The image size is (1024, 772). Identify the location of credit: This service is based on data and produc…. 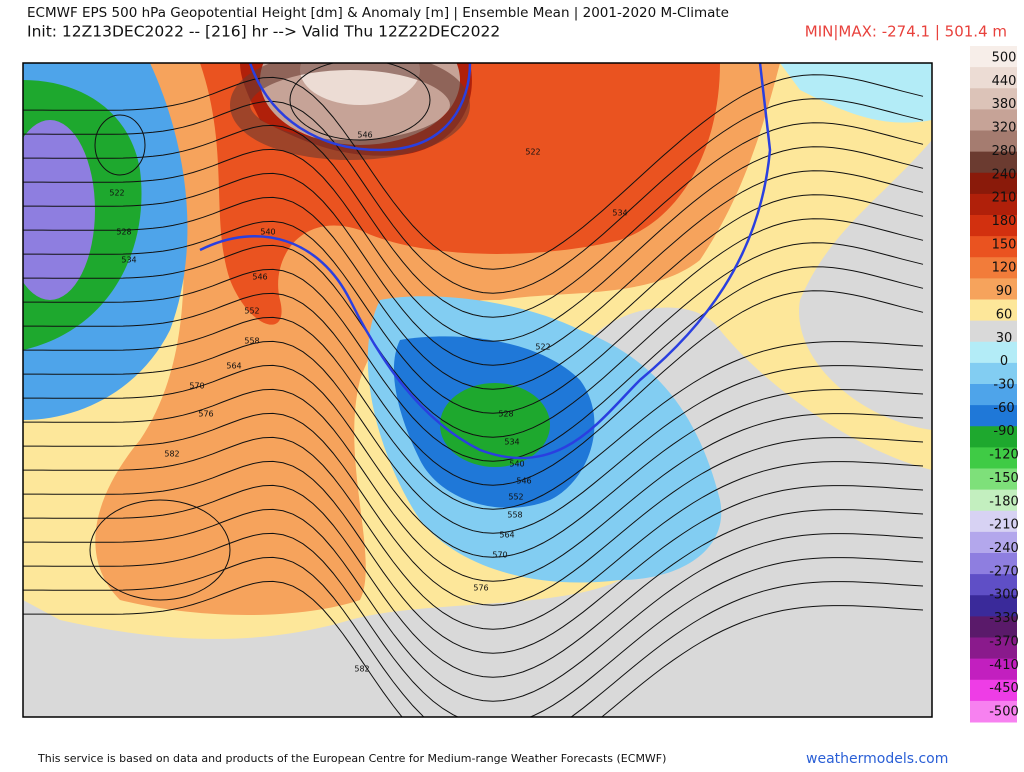
(351, 758).